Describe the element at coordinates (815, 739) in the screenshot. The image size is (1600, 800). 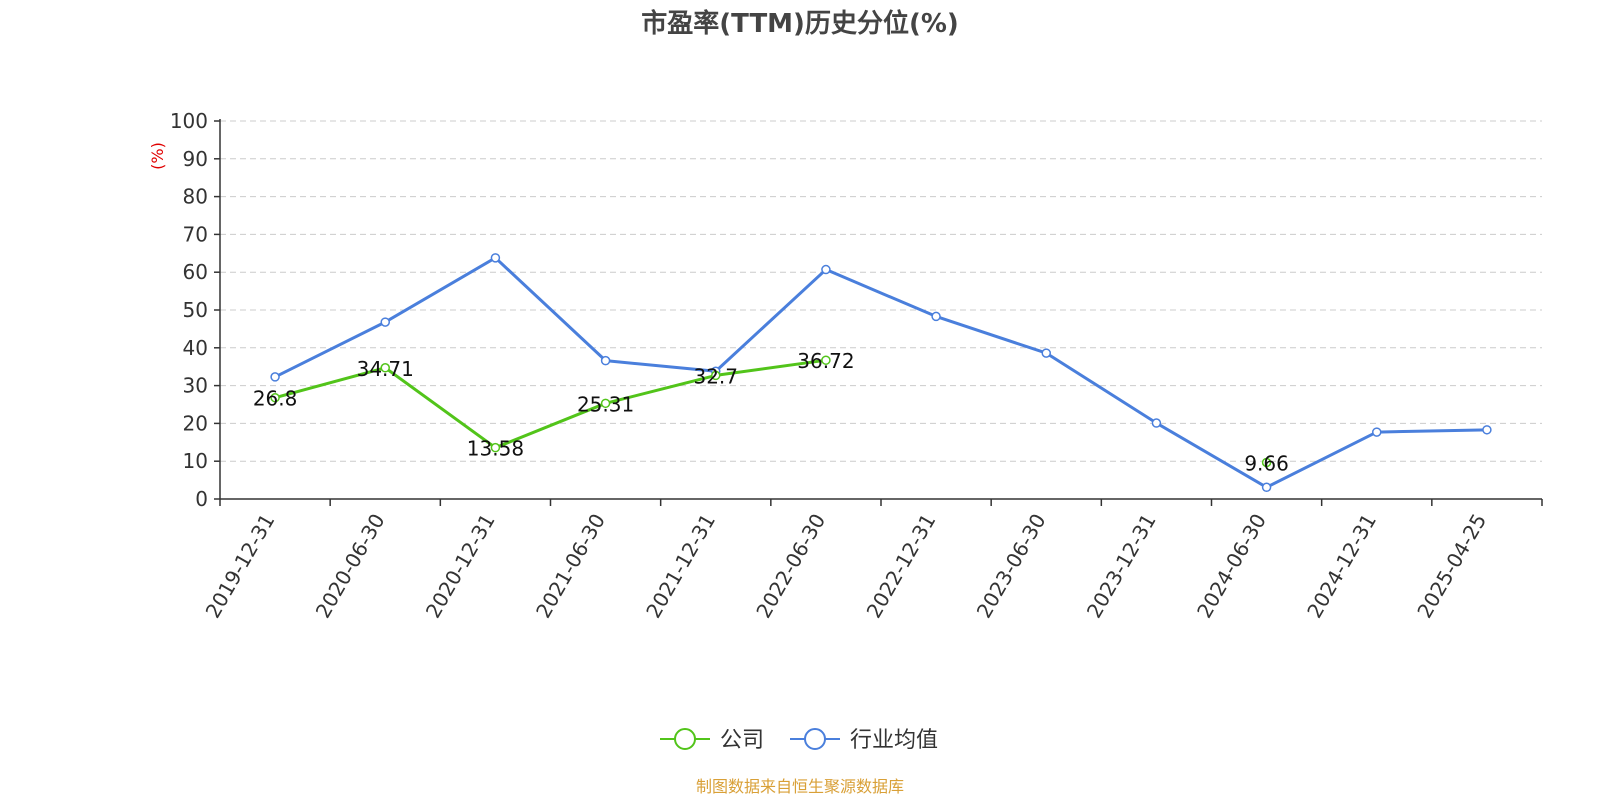
I see `legend-industry-average-marker` at that location.